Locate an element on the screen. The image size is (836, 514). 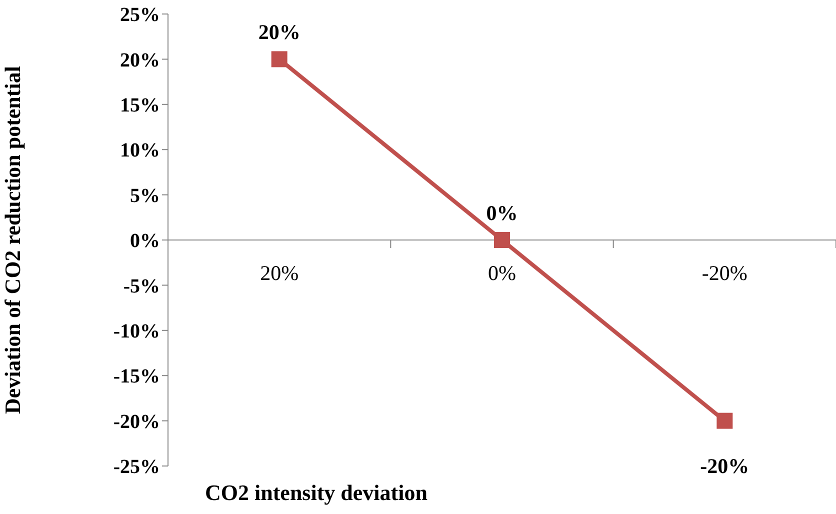
x-tick-label: 0% is located at coordinates (502, 273).